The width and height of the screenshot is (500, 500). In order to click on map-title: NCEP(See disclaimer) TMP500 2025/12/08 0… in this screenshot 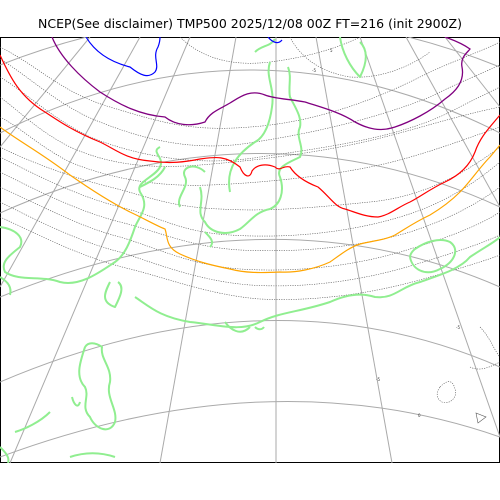, I will do `click(250, 23)`.